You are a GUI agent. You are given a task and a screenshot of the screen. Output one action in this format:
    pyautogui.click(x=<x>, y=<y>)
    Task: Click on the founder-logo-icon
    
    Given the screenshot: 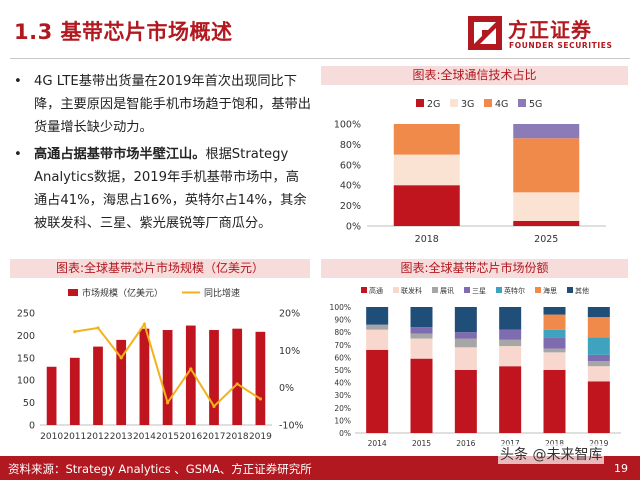 What is the action you would take?
    pyautogui.click(x=485, y=33)
    